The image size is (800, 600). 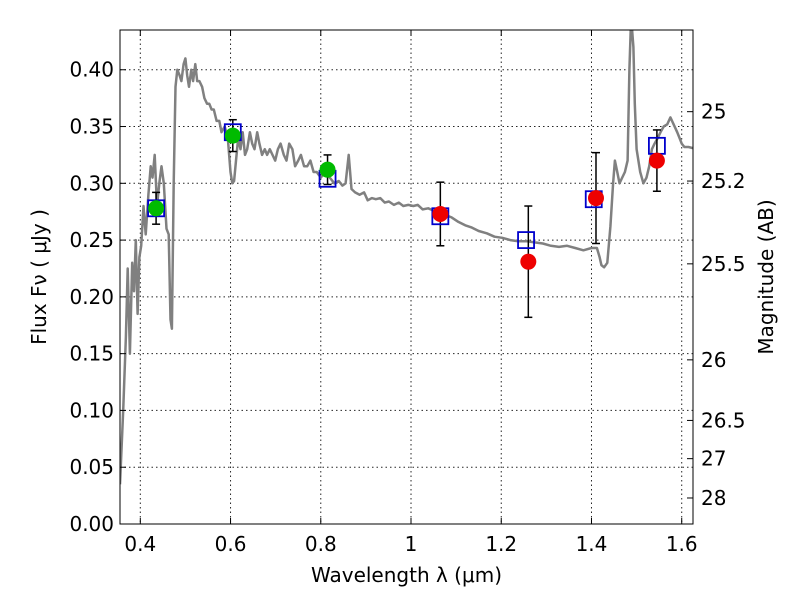 I want to click on y-tick-label: 0.00, so click(x=91, y=524).